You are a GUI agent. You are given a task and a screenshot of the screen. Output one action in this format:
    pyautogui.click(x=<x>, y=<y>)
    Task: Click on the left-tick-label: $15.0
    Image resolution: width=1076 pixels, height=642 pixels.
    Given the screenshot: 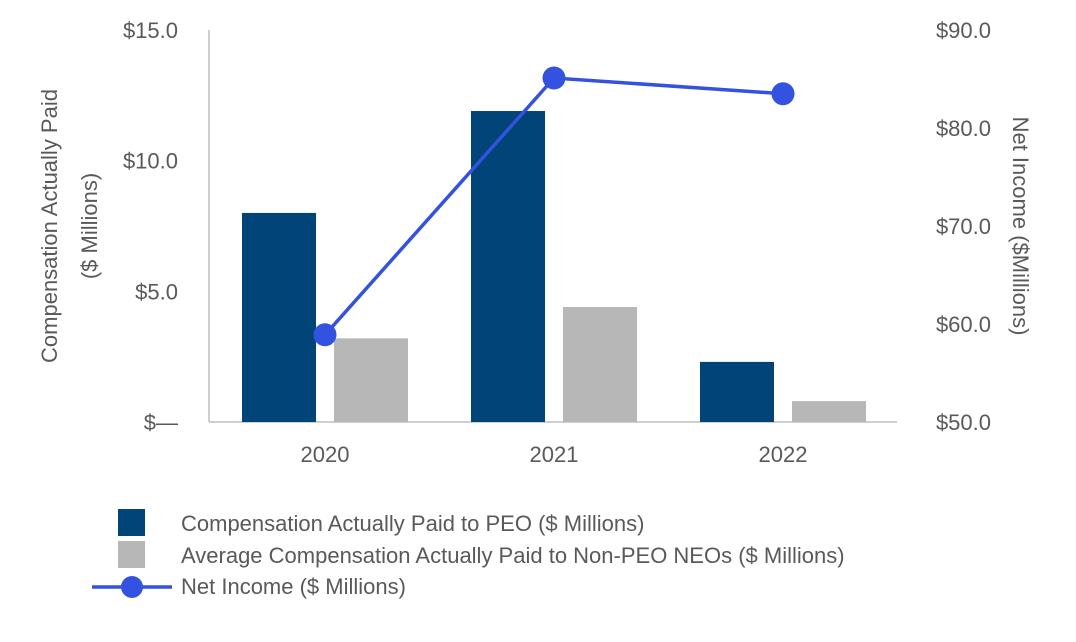 What is the action you would take?
    pyautogui.click(x=150, y=30)
    